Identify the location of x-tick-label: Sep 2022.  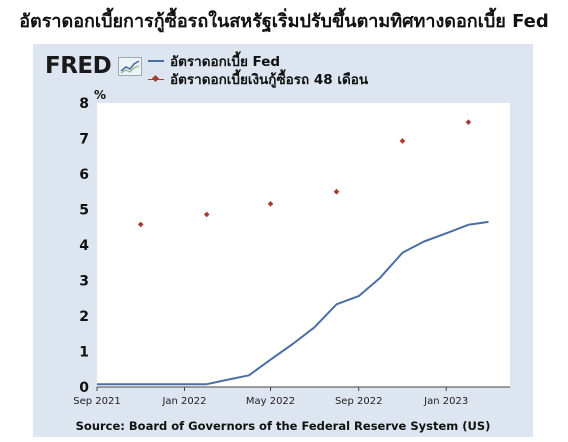
(358, 401).